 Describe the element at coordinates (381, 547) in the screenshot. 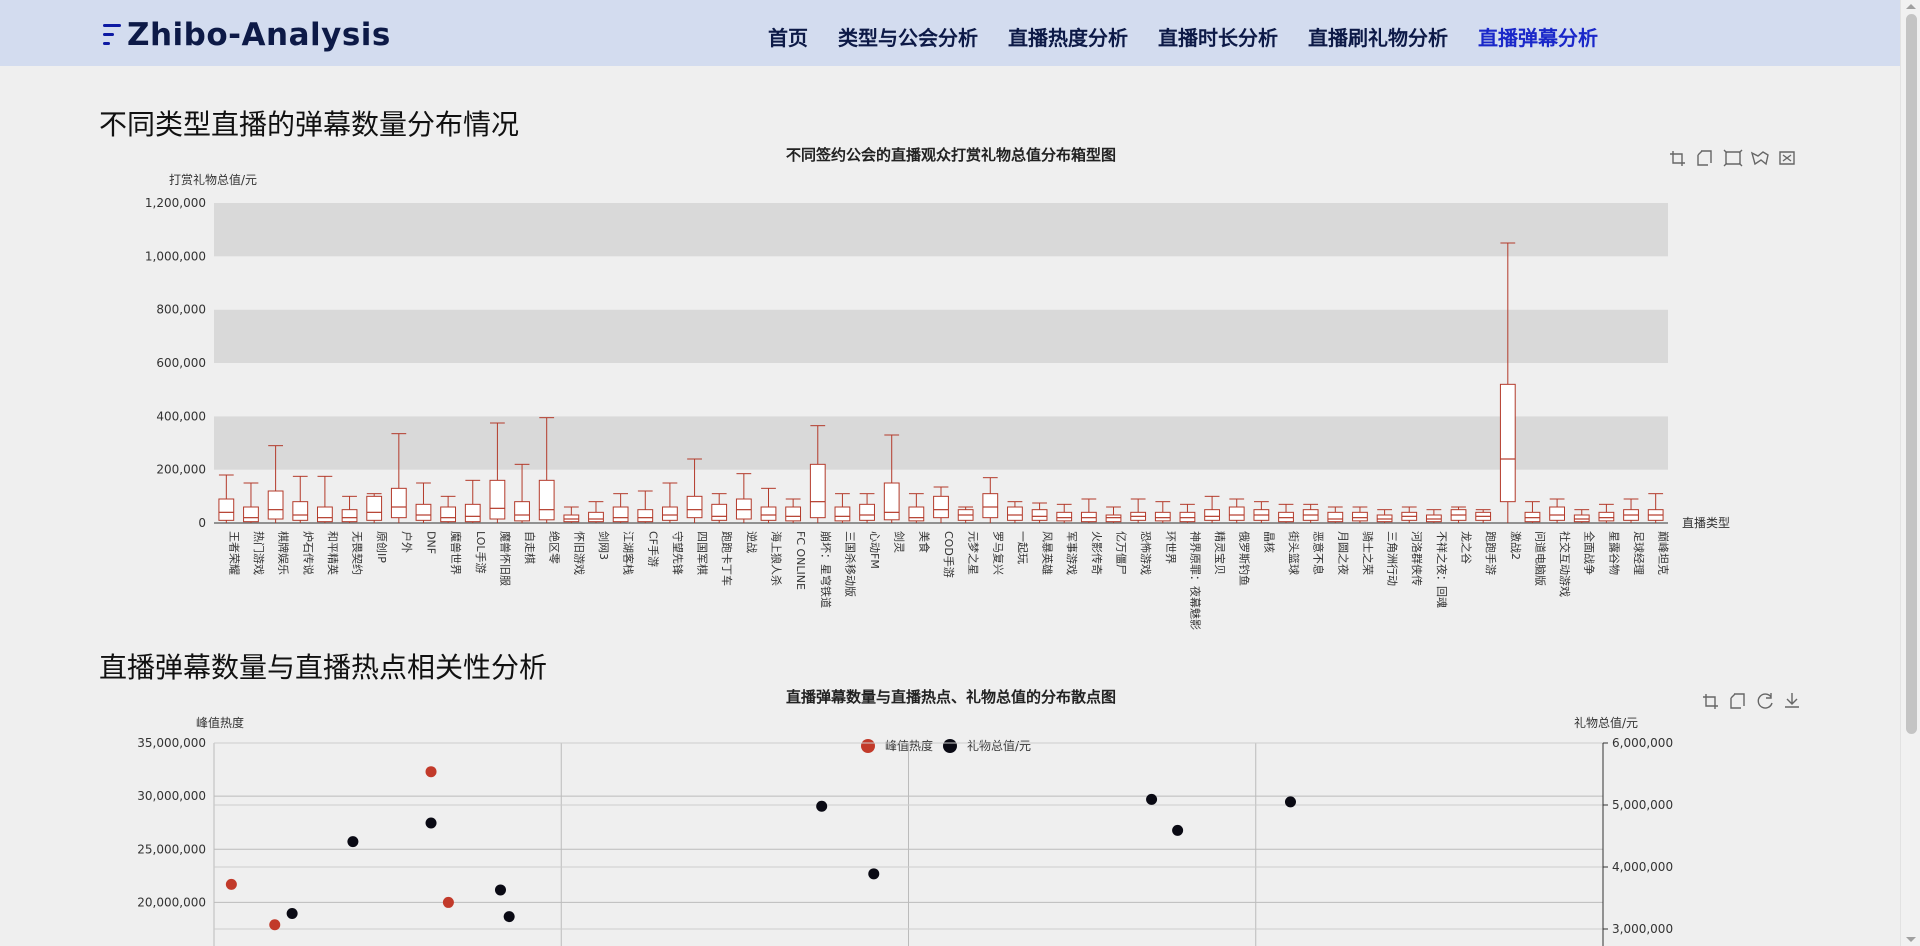

I see `x-tick-label: 原创IP` at that location.